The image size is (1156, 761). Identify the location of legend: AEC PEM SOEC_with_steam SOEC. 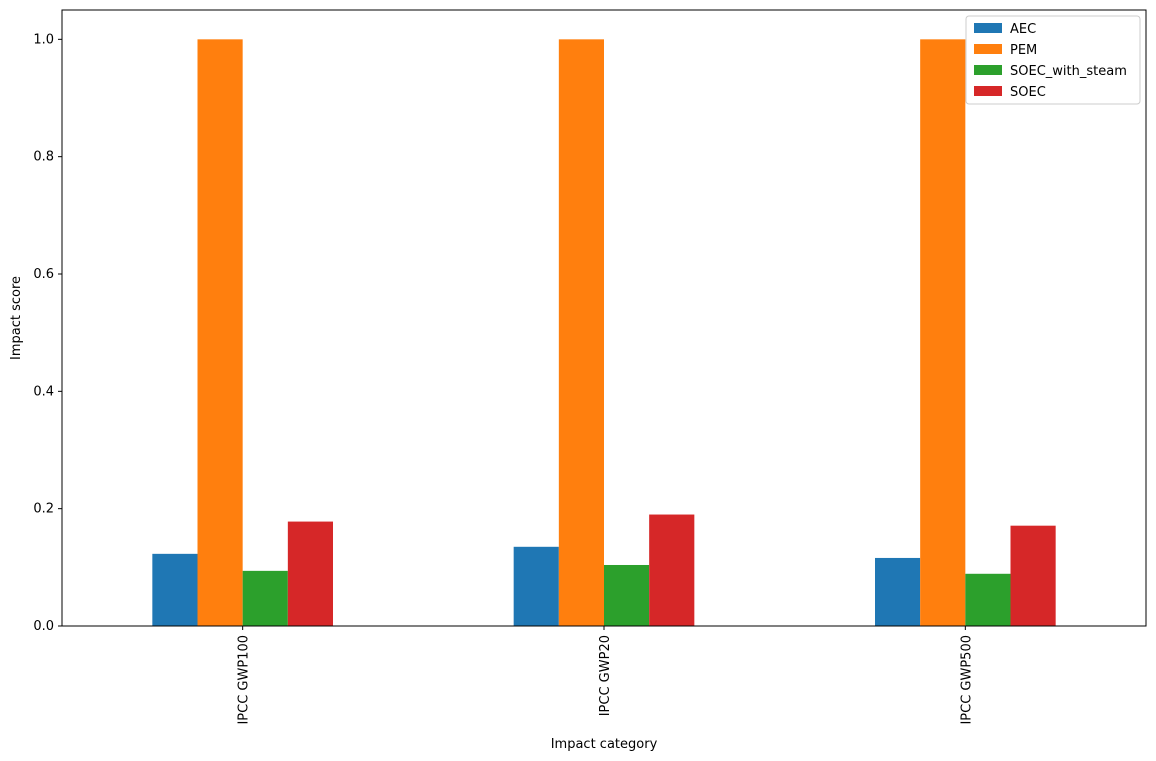
(1053, 60).